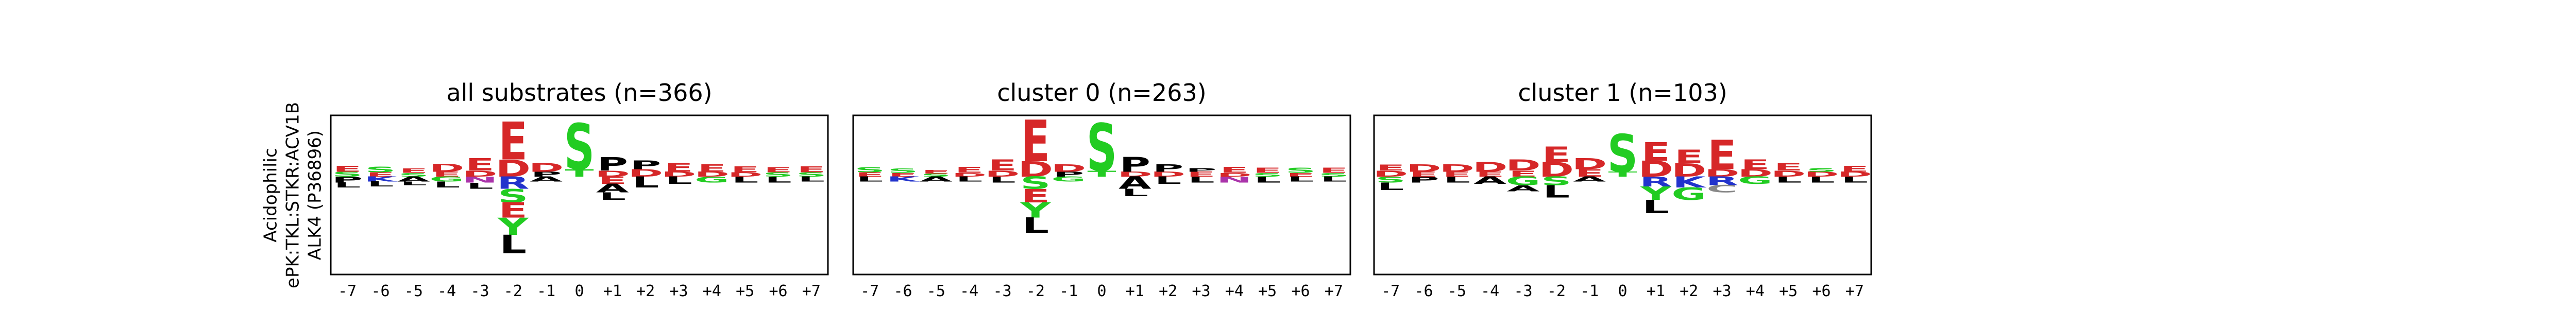  What do you see at coordinates (902, 291) in the screenshot?
I see `x-tick-label: -6` at bounding box center [902, 291].